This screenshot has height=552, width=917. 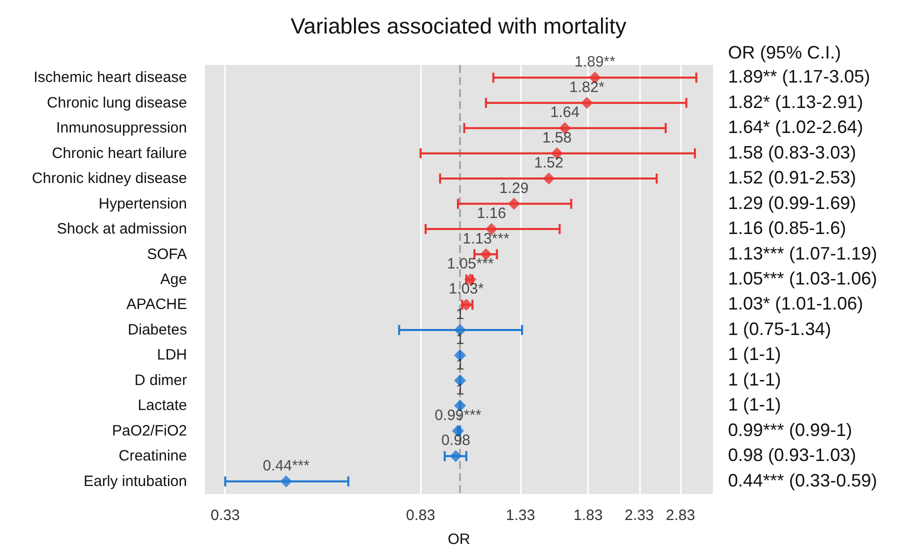 What do you see at coordinates (595, 62) in the screenshot?
I see `data-label: 1.89**` at bounding box center [595, 62].